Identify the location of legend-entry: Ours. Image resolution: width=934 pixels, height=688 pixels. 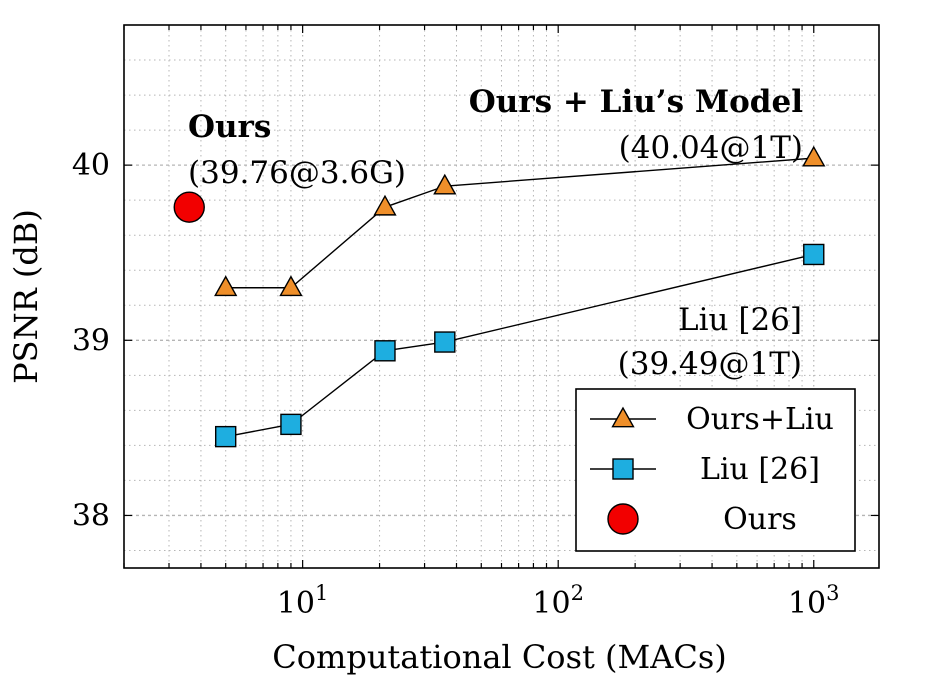
(702, 519).